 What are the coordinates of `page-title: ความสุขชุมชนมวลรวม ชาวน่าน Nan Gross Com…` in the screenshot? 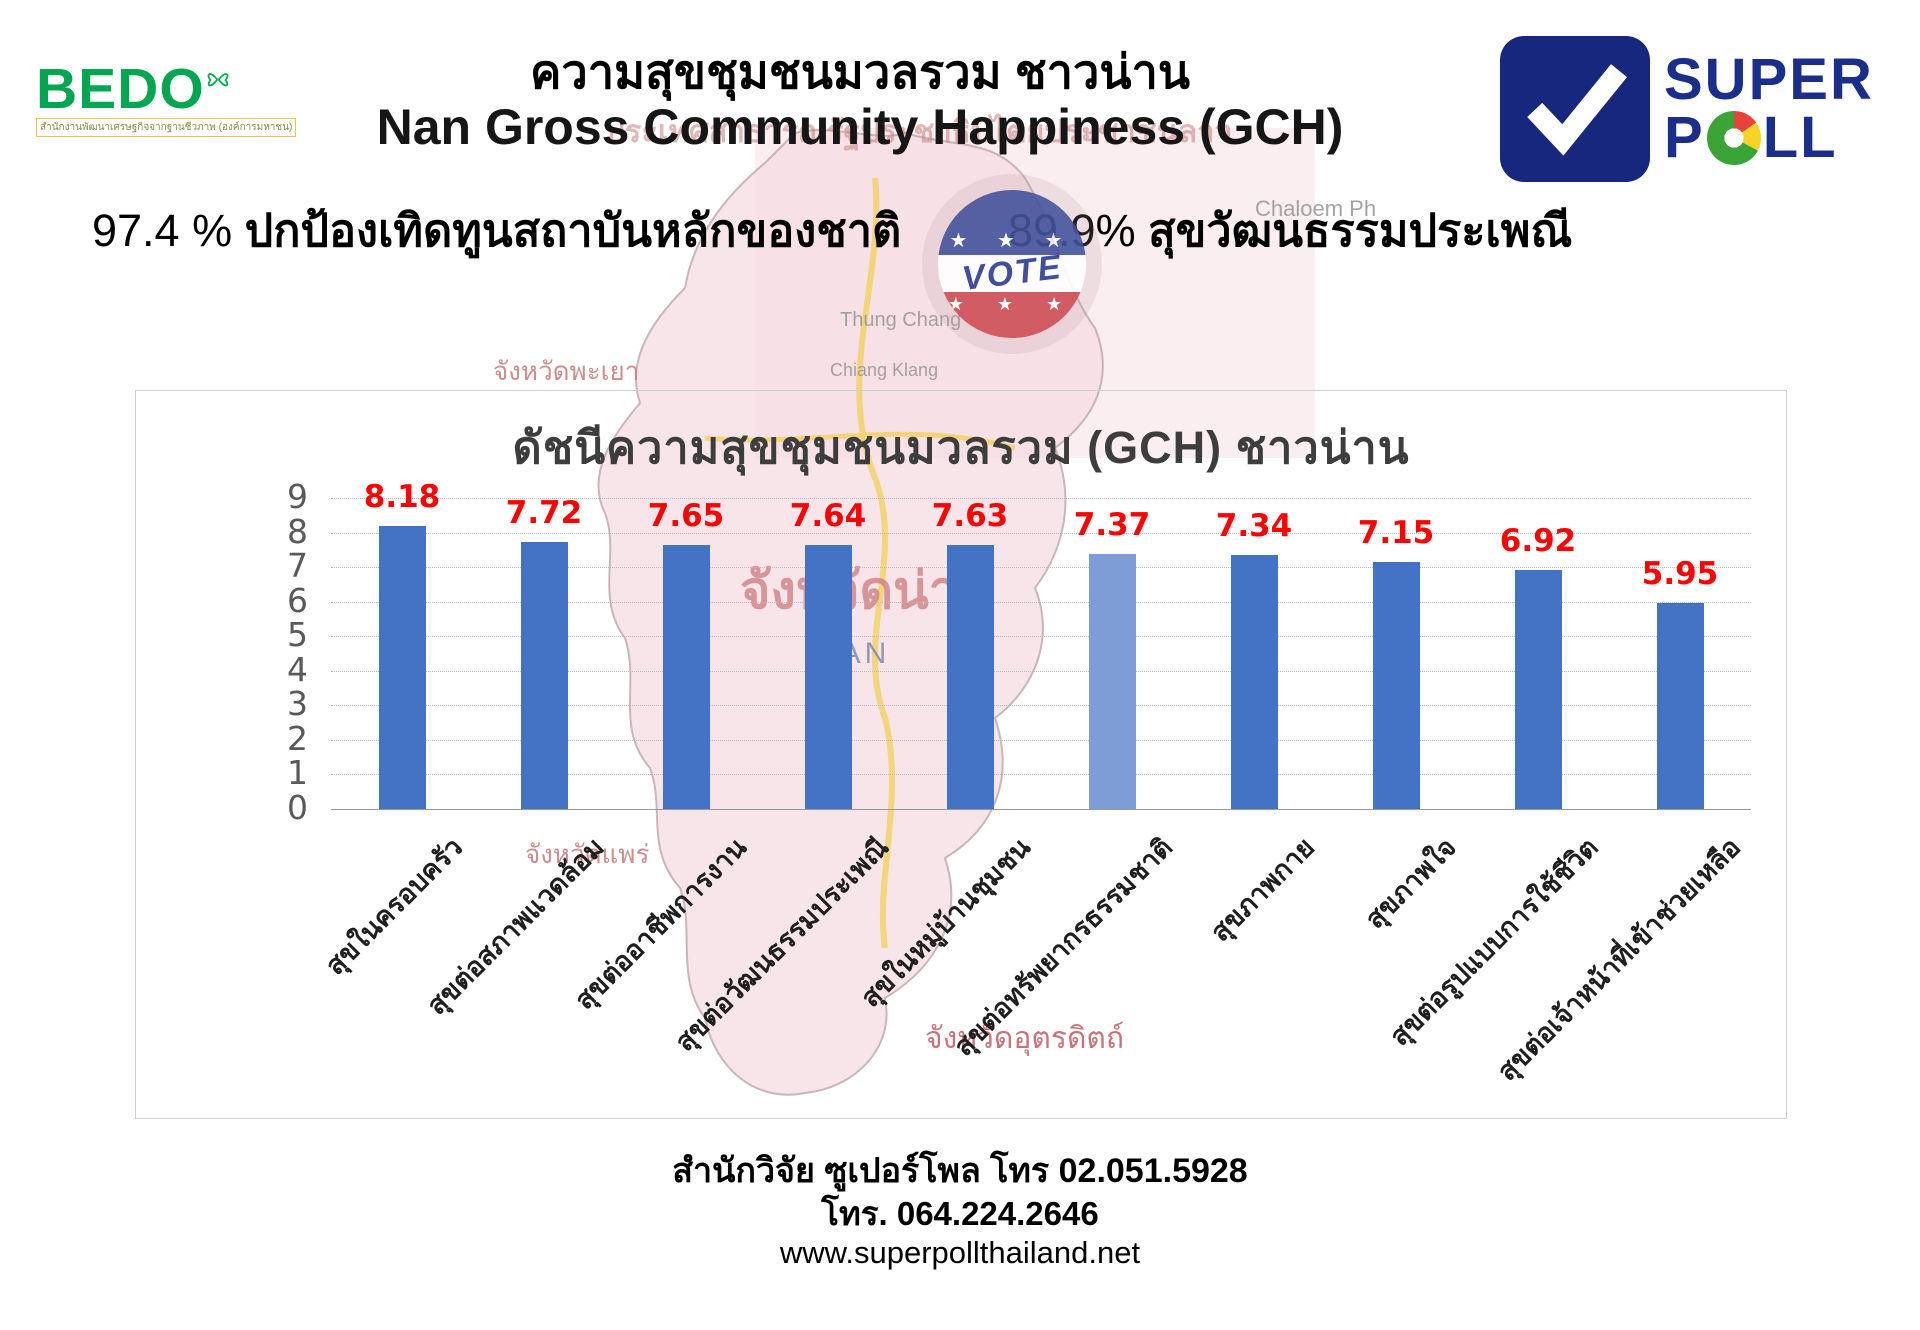 It's located at (860, 100).